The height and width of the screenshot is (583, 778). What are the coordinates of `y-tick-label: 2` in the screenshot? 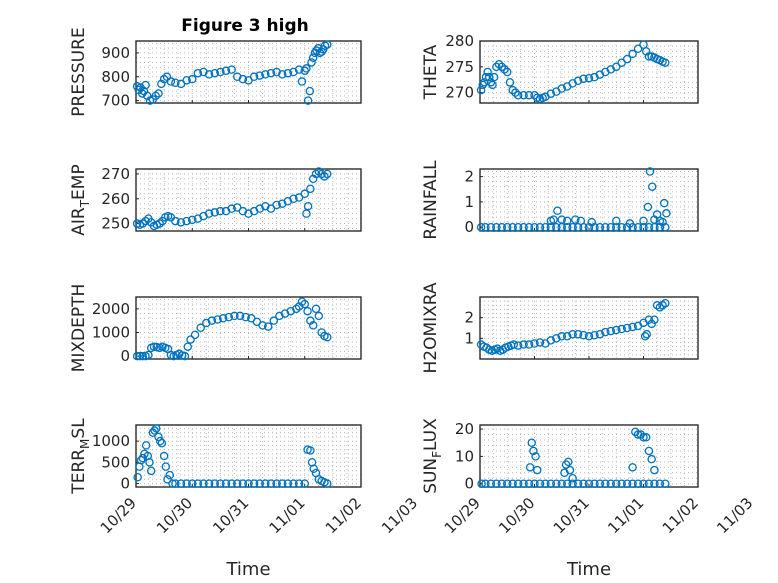 It's located at (469, 318).